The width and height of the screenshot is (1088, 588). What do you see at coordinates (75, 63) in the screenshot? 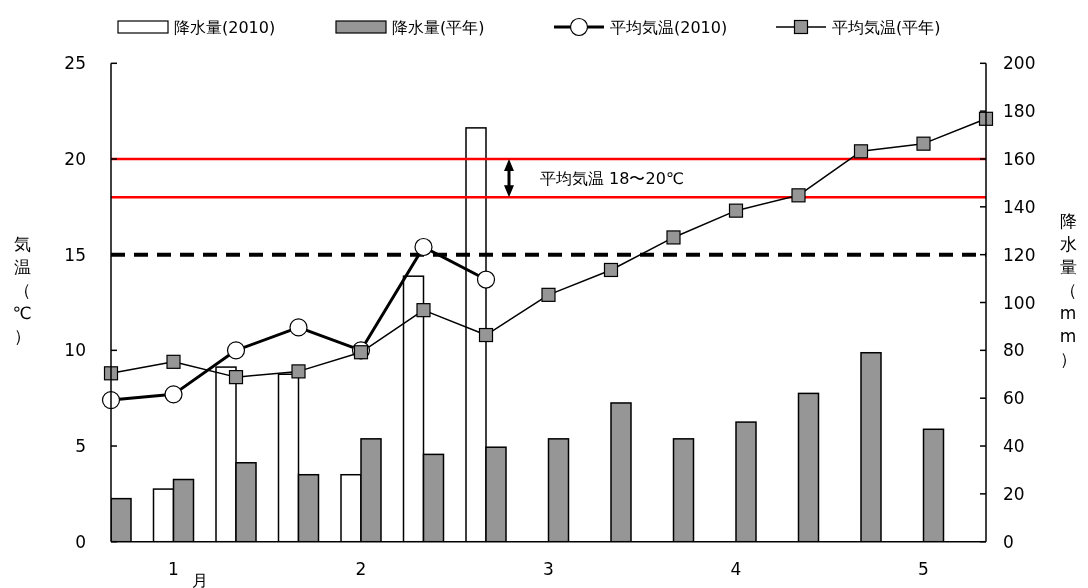
I see `y-tick-label: 25` at bounding box center [75, 63].